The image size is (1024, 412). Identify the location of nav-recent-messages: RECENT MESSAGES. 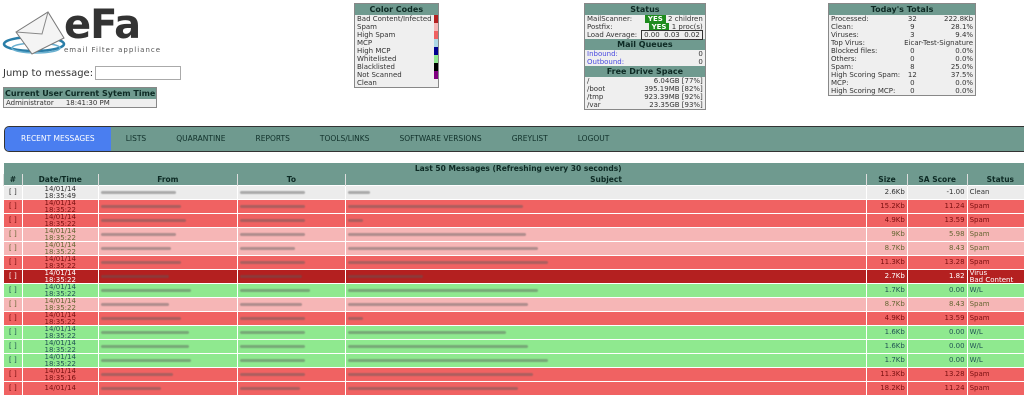
(58, 139).